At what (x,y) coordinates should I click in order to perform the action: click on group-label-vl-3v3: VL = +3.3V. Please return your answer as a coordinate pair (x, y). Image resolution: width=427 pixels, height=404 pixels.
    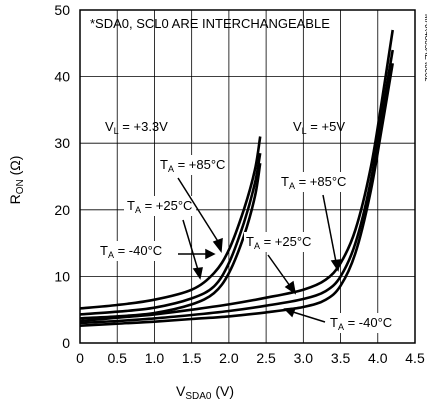
    Looking at the image, I should click on (136, 127).